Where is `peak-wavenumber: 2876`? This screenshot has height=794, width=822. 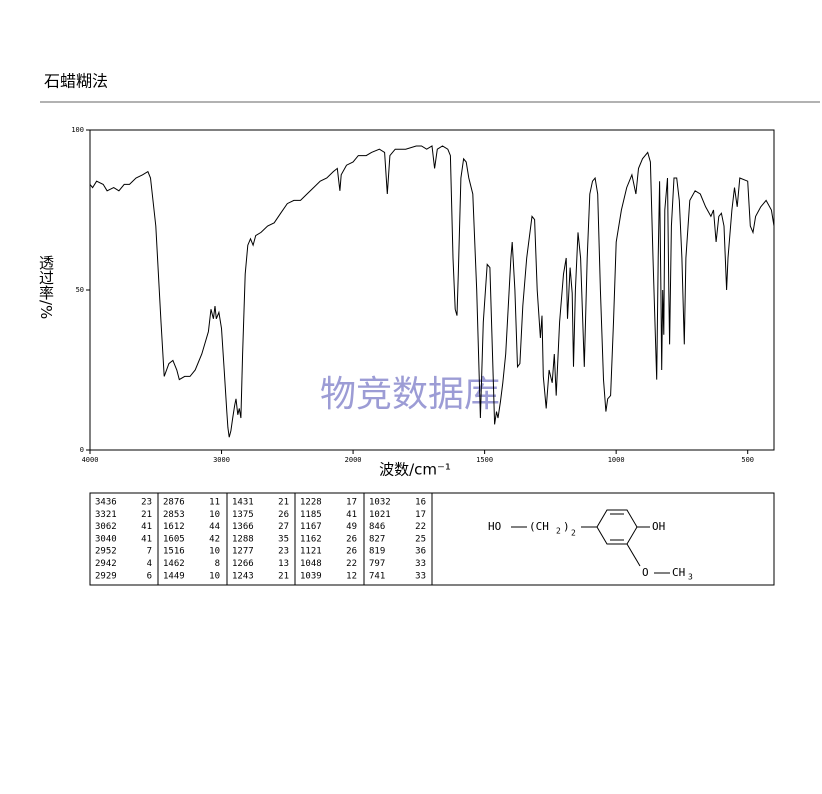
peak-wavenumber: 2876 is located at coordinates (174, 503).